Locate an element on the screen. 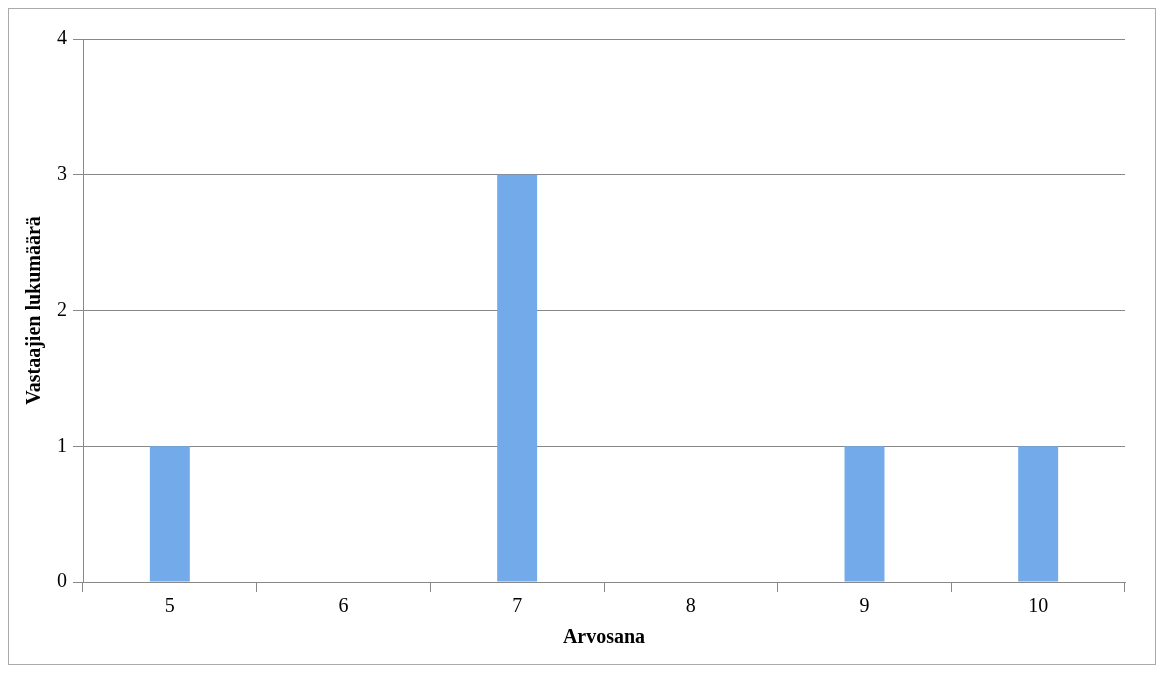  y-tick-label: 1 is located at coordinates (62, 444).